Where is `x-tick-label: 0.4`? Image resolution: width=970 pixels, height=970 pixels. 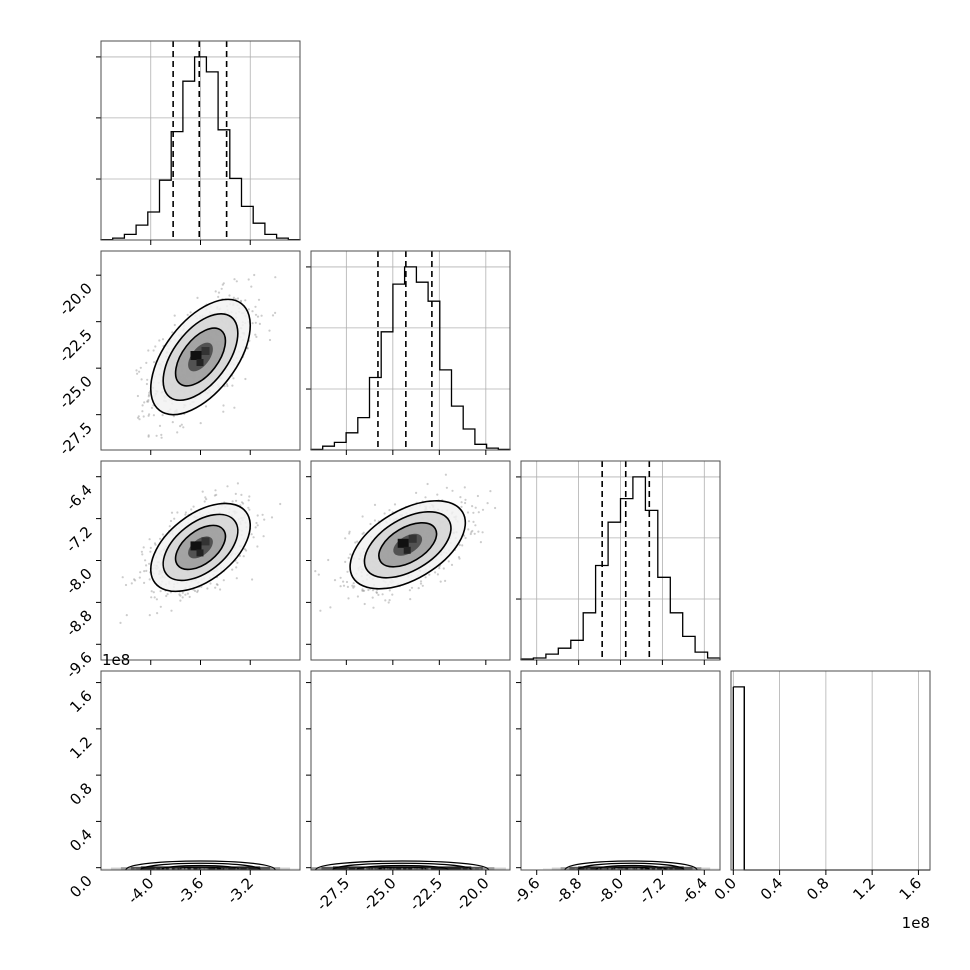 x-tick-label: 0.4 is located at coordinates (772, 889).